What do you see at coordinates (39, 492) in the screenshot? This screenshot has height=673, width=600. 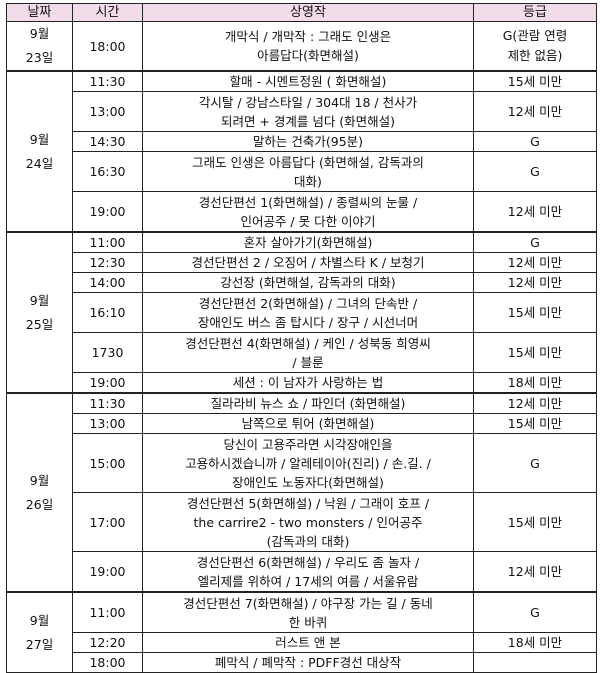 I see `date-cell: 9월 26일` at bounding box center [39, 492].